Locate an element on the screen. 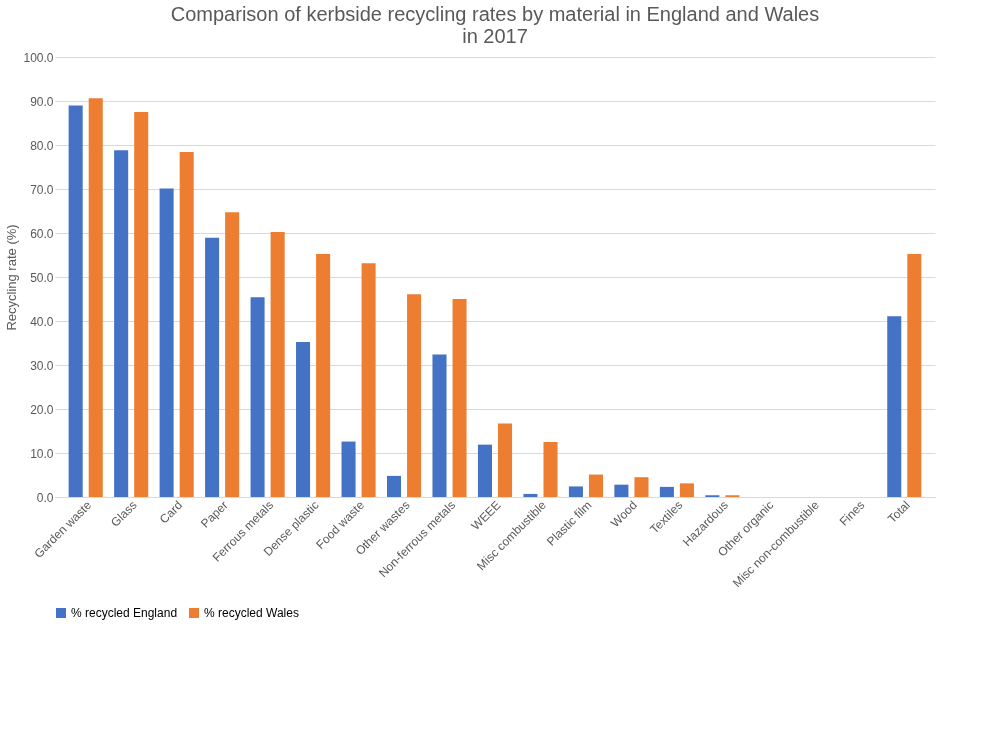  y-tick-label: 90.0 is located at coordinates (42, 101).